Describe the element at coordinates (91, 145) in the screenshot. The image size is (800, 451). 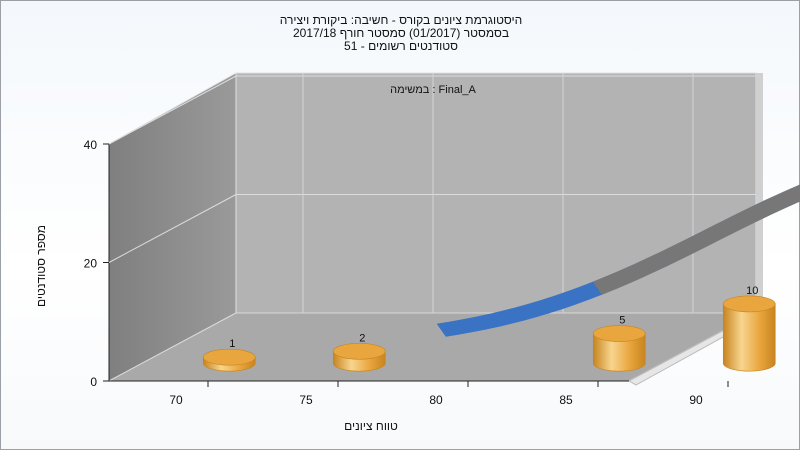
I see `y-tick-label: 40` at that location.